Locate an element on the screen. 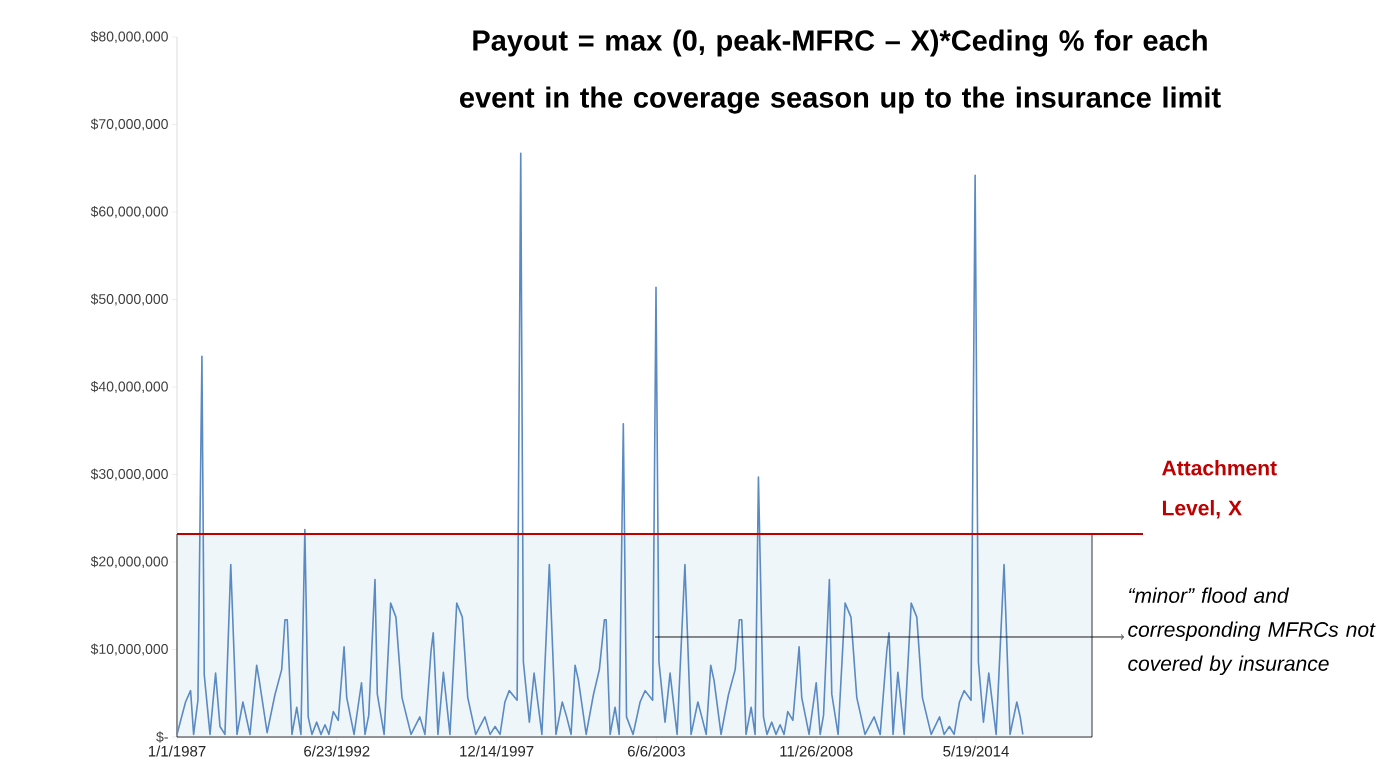 This screenshot has width=1399, height=784. x-tick-label: 1/1/1987 is located at coordinates (177, 751).